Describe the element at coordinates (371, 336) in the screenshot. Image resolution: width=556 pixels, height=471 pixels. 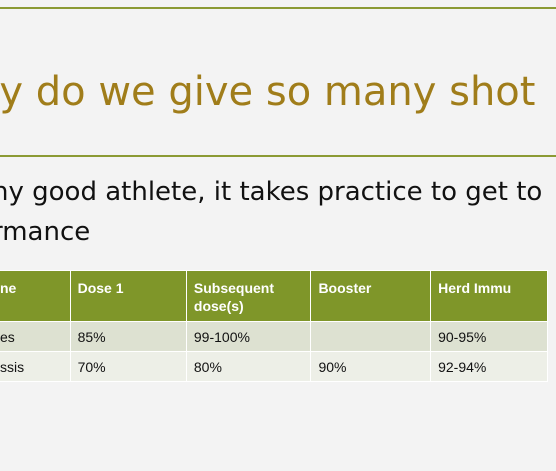
I see `cell-booster` at that location.